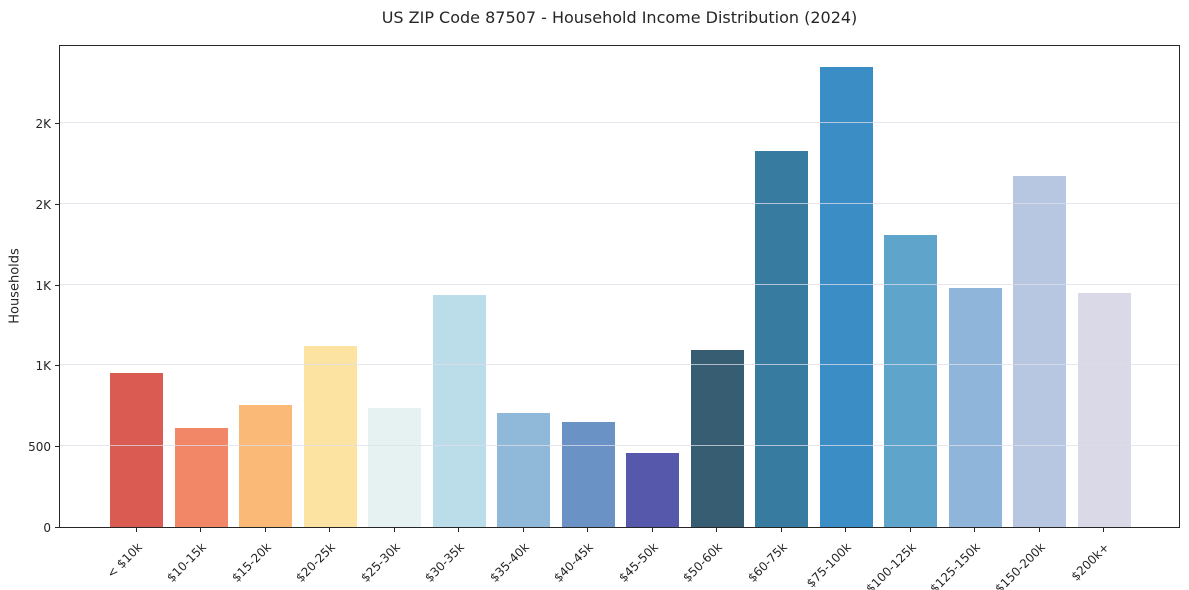 The image size is (1189, 590). Describe the element at coordinates (444, 562) in the screenshot. I see `x-tick-label: $30-35k` at that location.